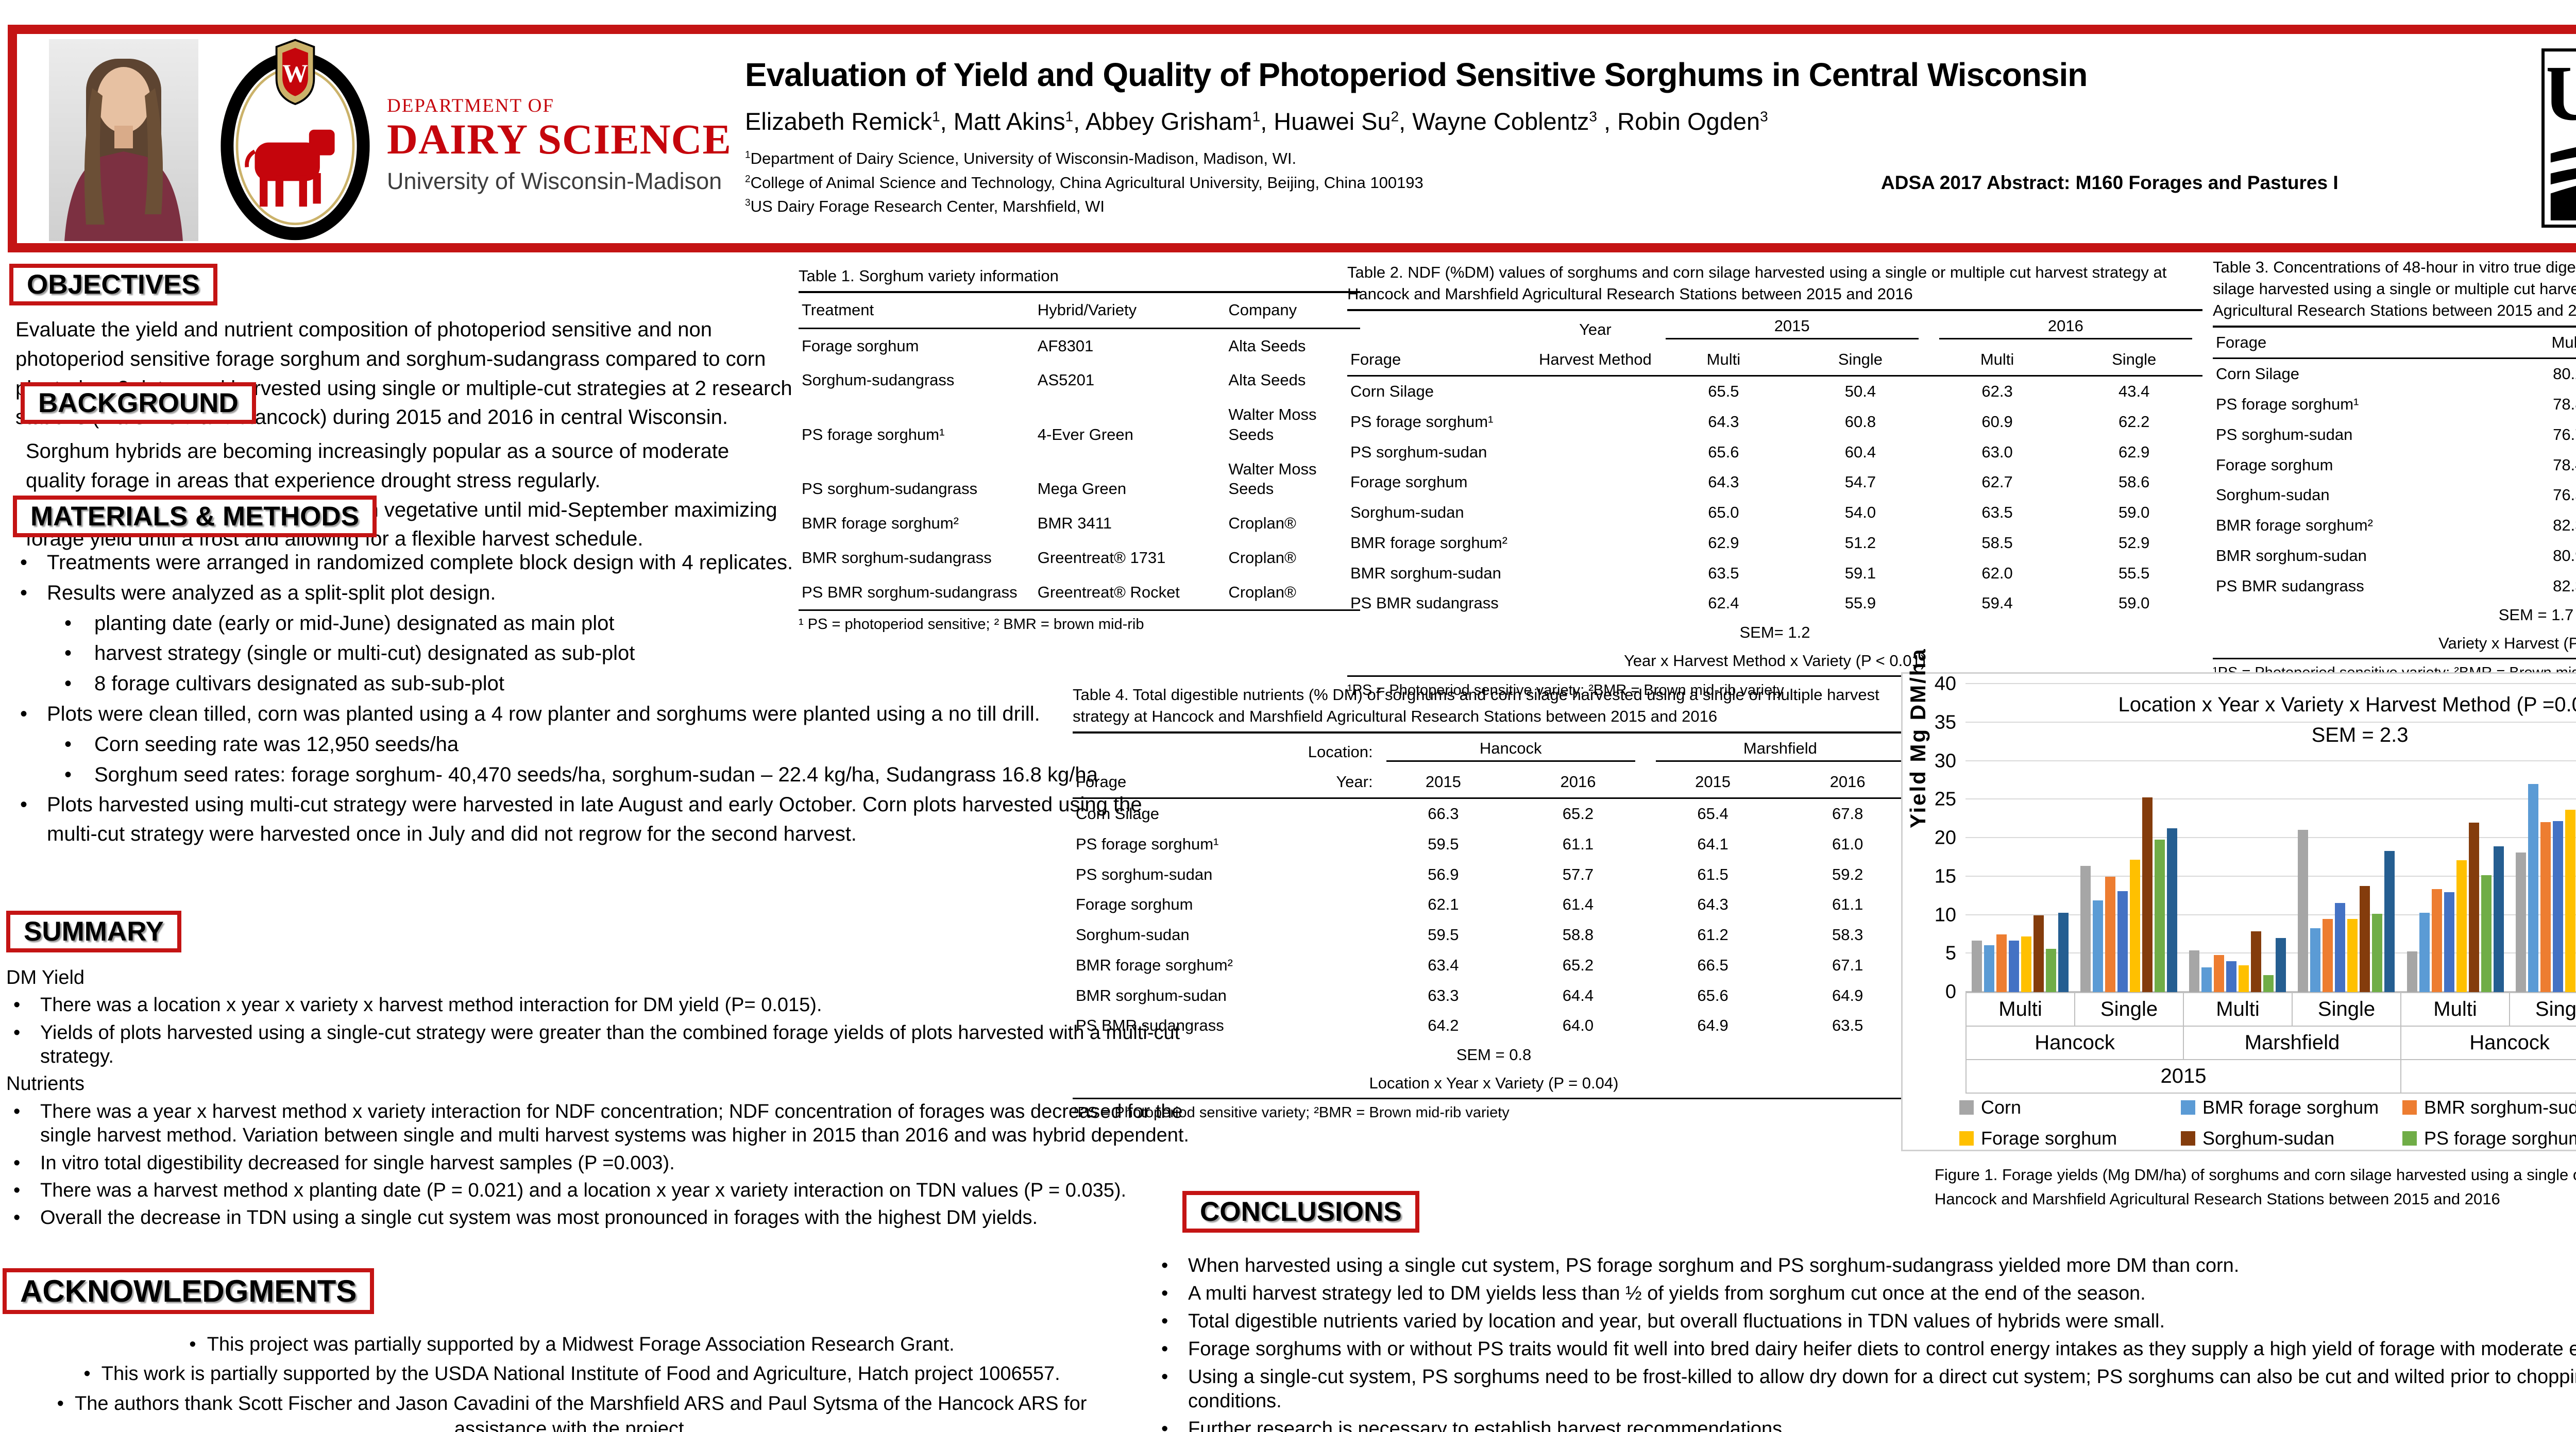 The height and width of the screenshot is (1432, 2576). Describe the element at coordinates (2536, 615) in the screenshot. I see `table-3-sem: SEM = 1.7` at that location.